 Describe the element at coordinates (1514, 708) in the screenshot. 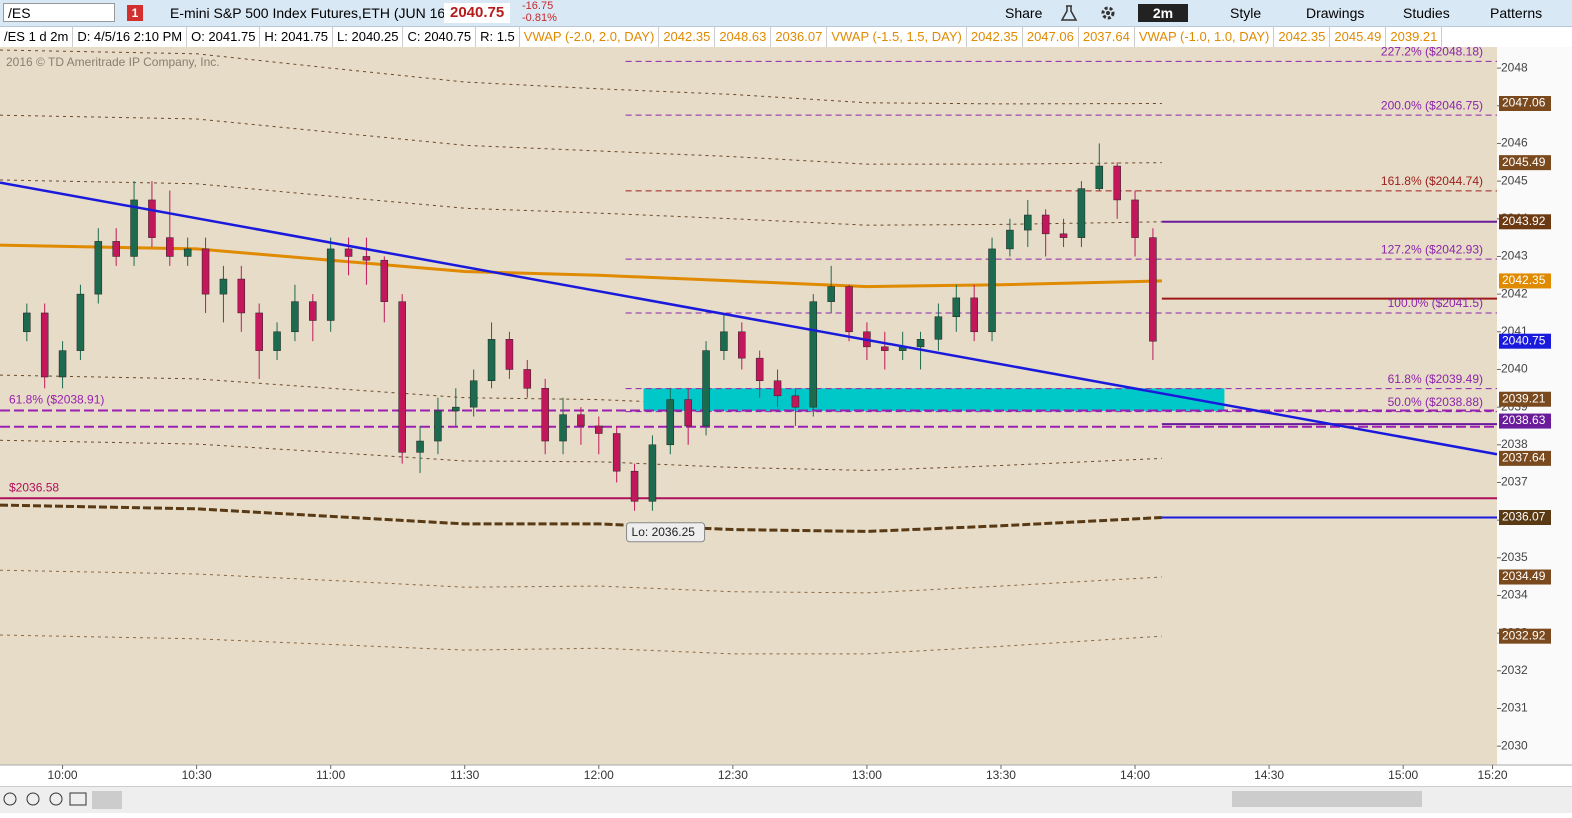

I see `y-tick-label: 2031` at that location.